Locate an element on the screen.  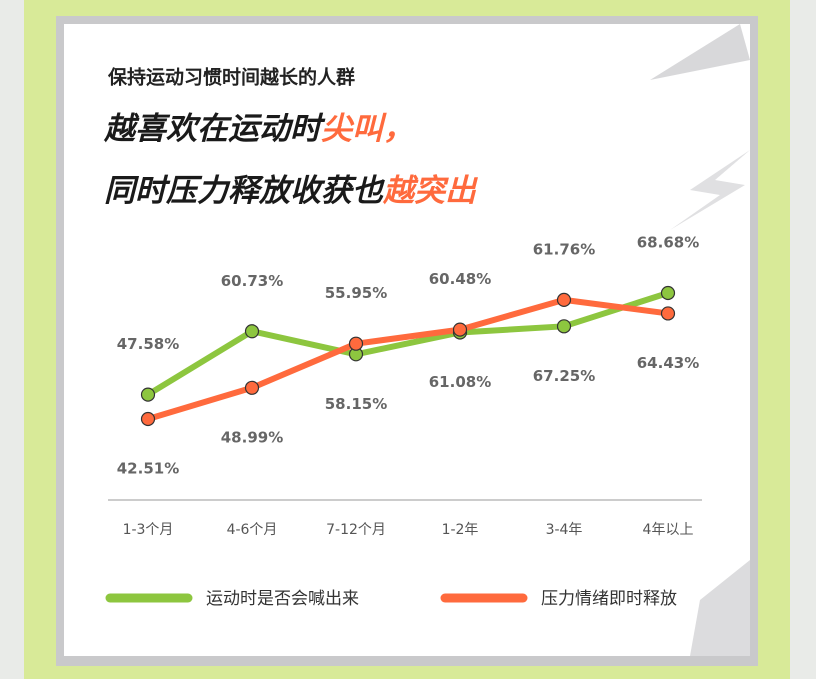
data-label: 67.25% is located at coordinates (564, 376).